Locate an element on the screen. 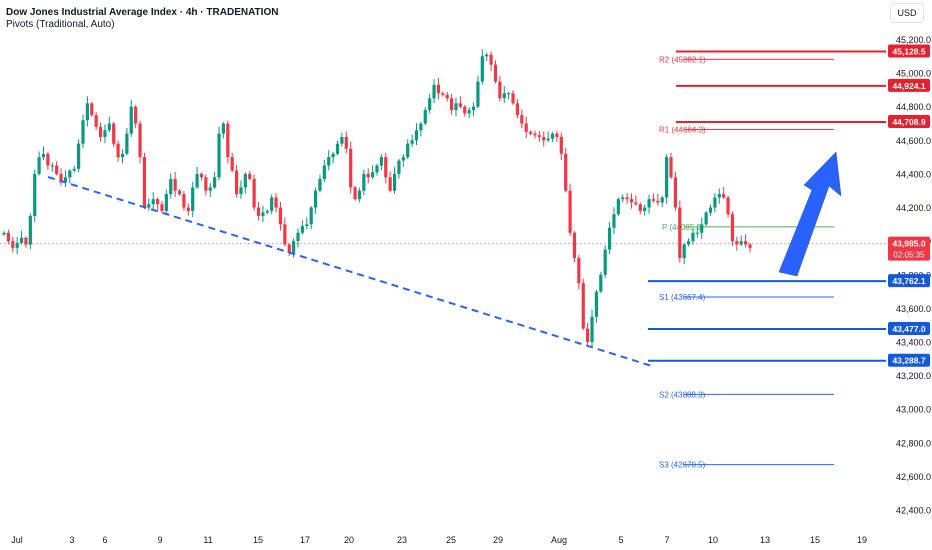  arrow-drawing is located at coordinates (810, 214).